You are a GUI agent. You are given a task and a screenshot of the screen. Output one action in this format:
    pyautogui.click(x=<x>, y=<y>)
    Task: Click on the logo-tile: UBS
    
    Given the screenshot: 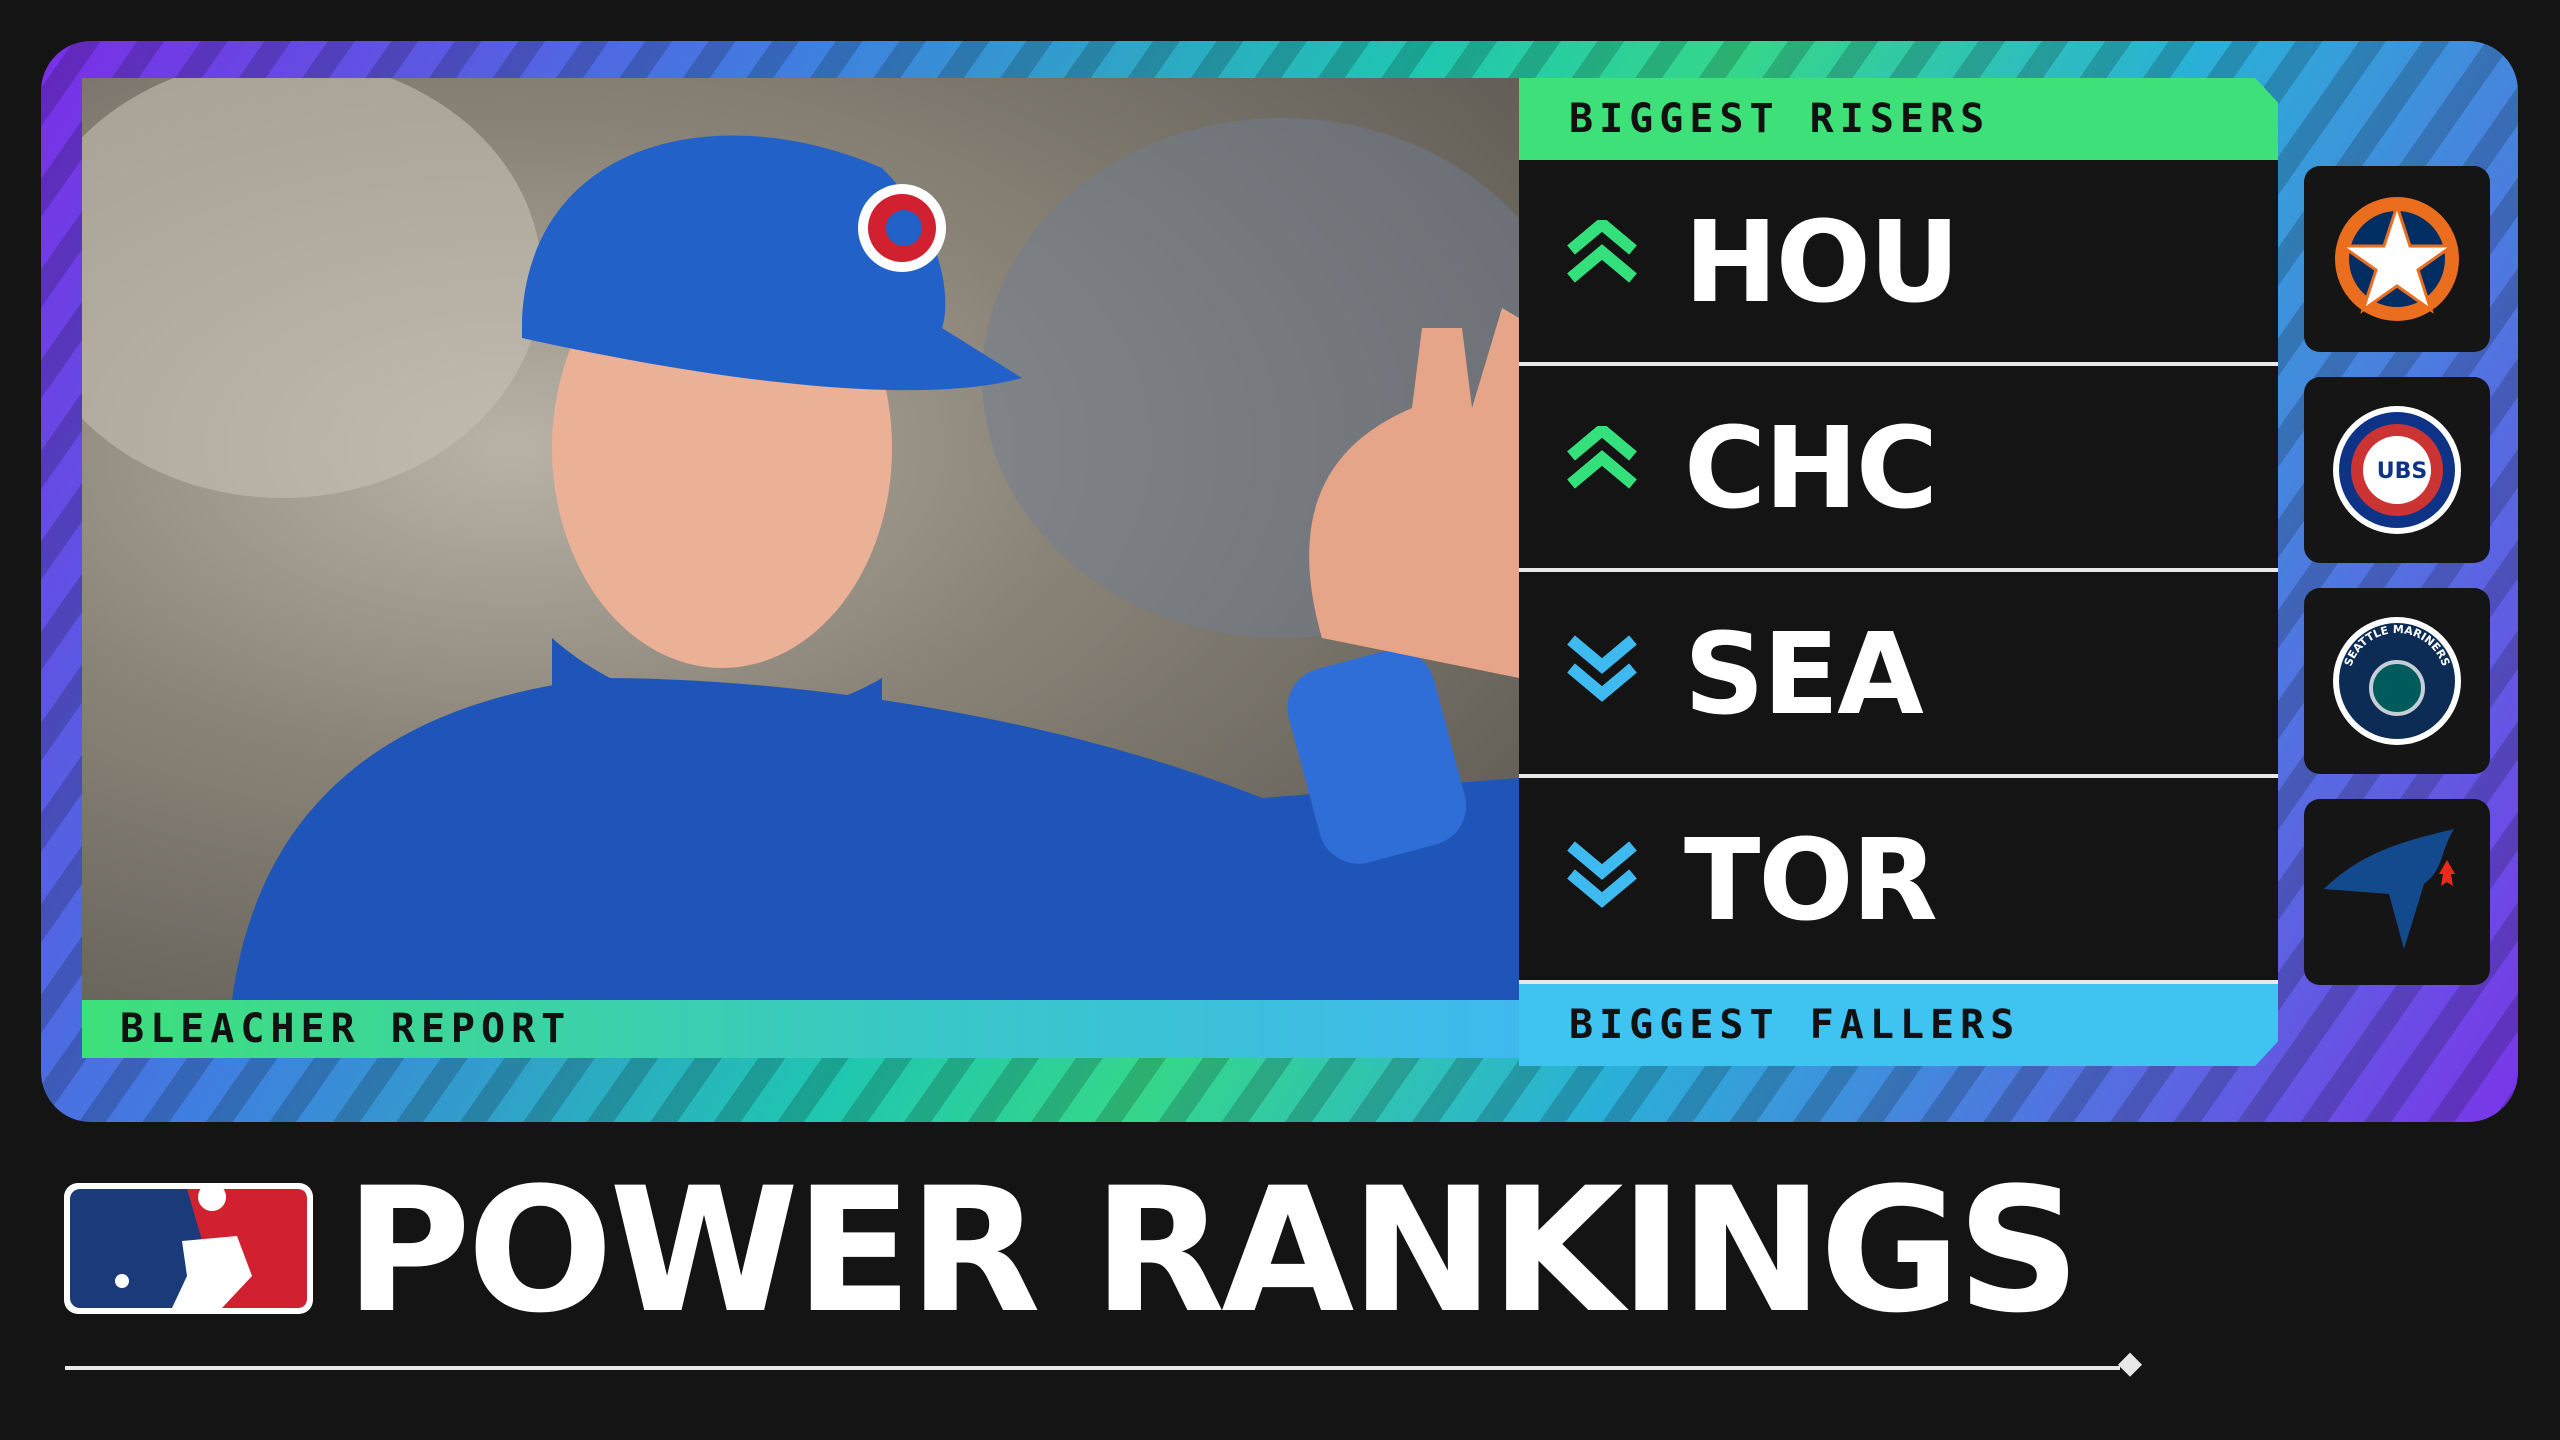 What is the action you would take?
    pyautogui.click(x=2397, y=470)
    